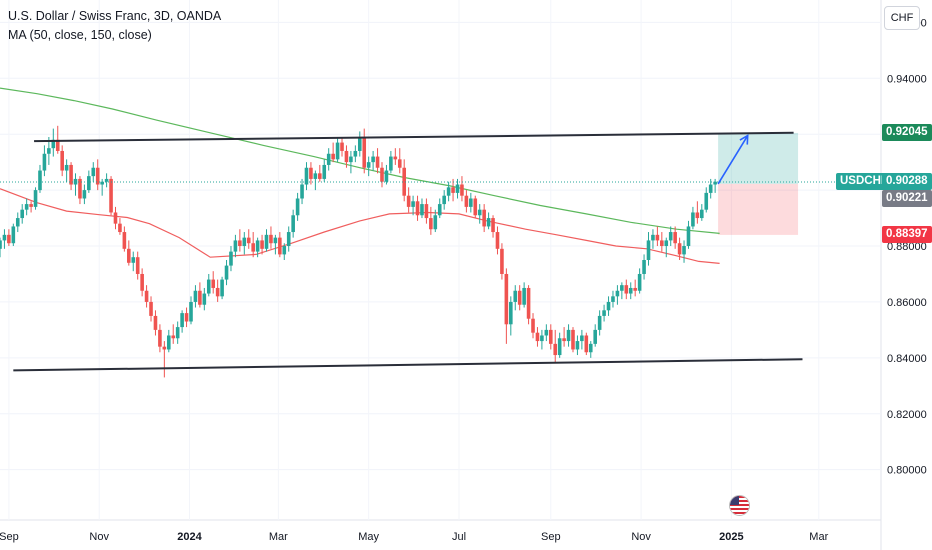 This screenshot has width=932, height=550. I want to click on currency-button: CHF, so click(902, 18).